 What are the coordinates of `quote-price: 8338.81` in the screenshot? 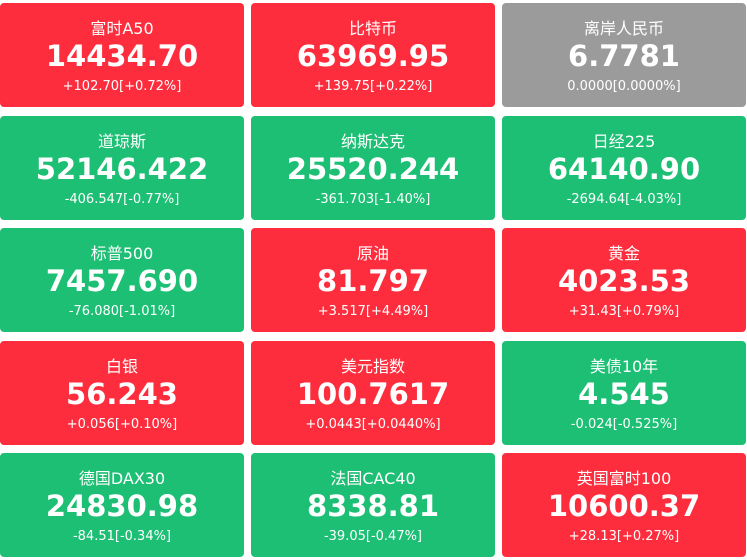 It's located at (373, 506).